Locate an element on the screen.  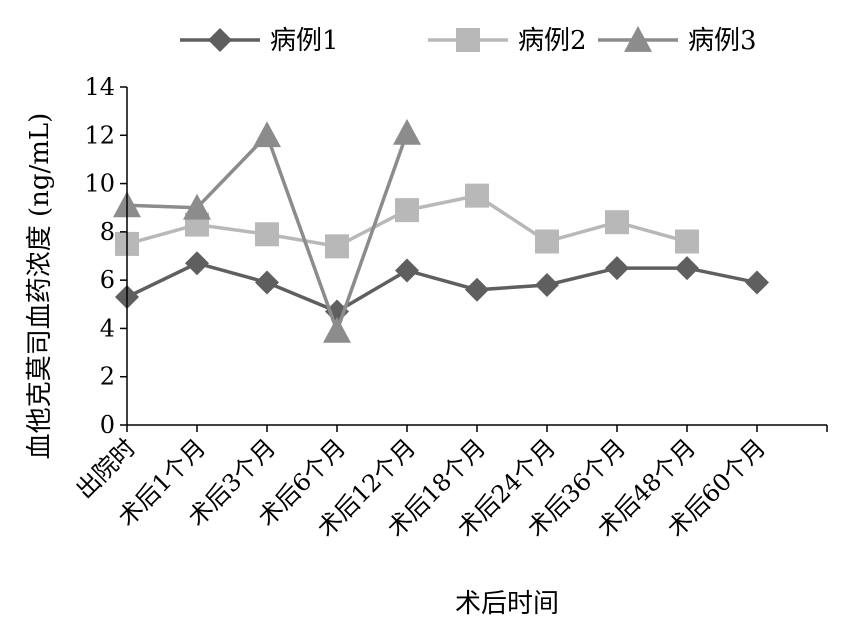
y-tick-label: 4 is located at coordinates (107, 328).